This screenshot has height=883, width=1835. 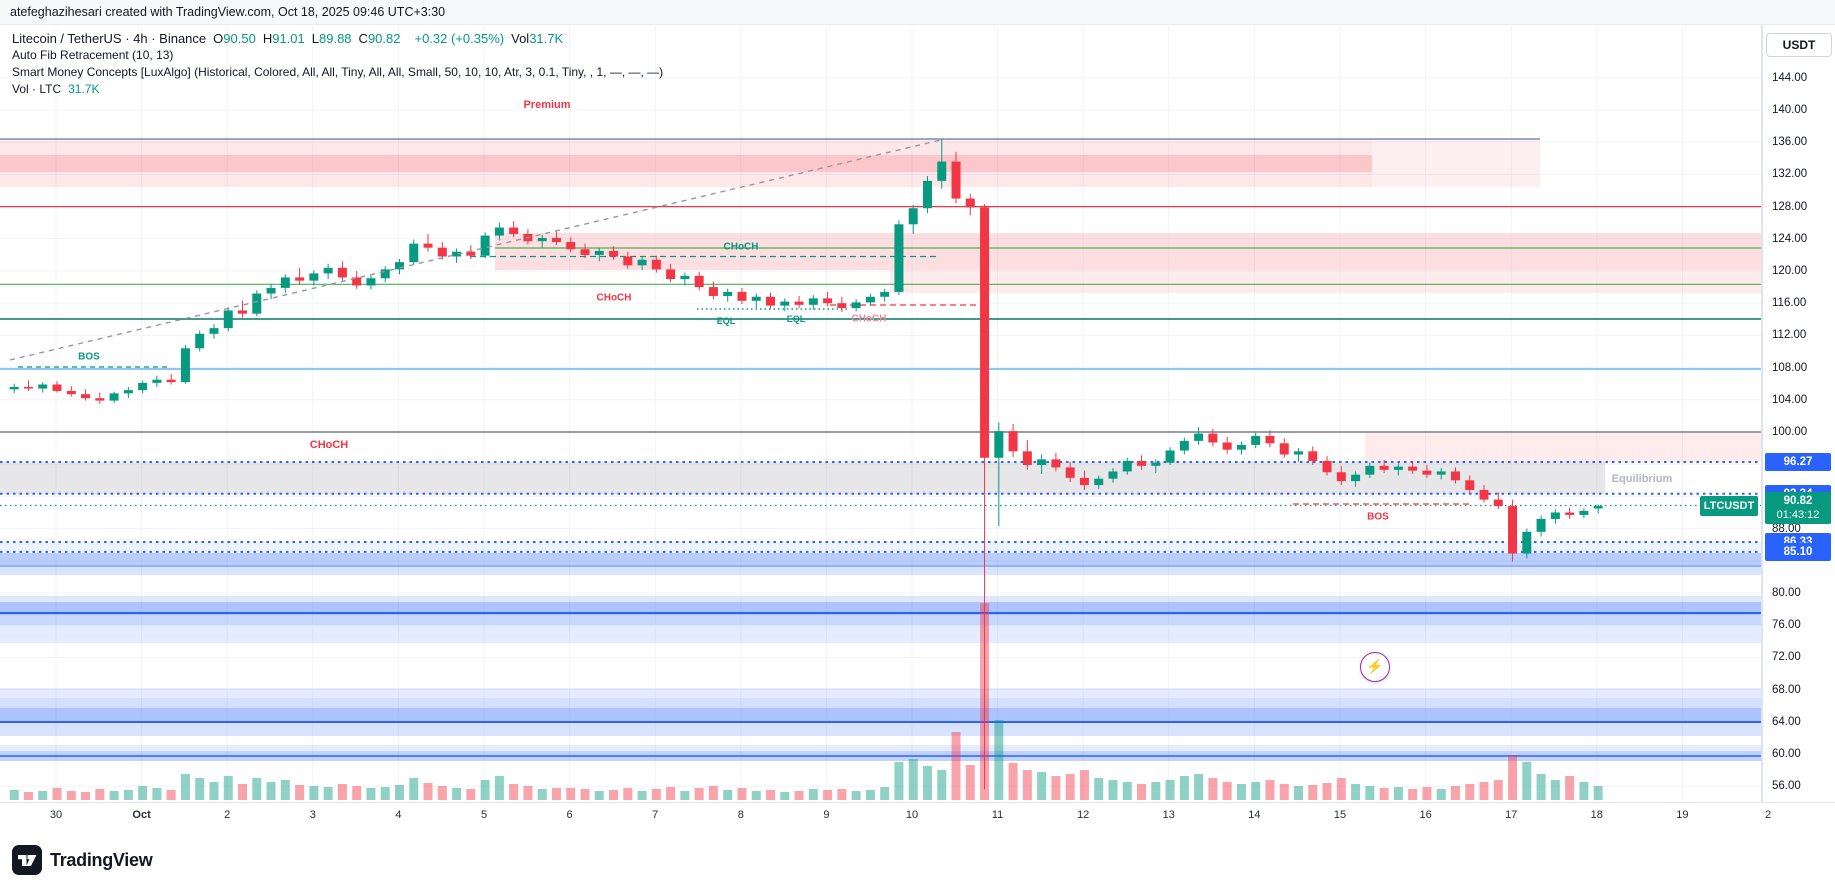 I want to click on ohlc-token: L89.88, so click(x=331, y=38).